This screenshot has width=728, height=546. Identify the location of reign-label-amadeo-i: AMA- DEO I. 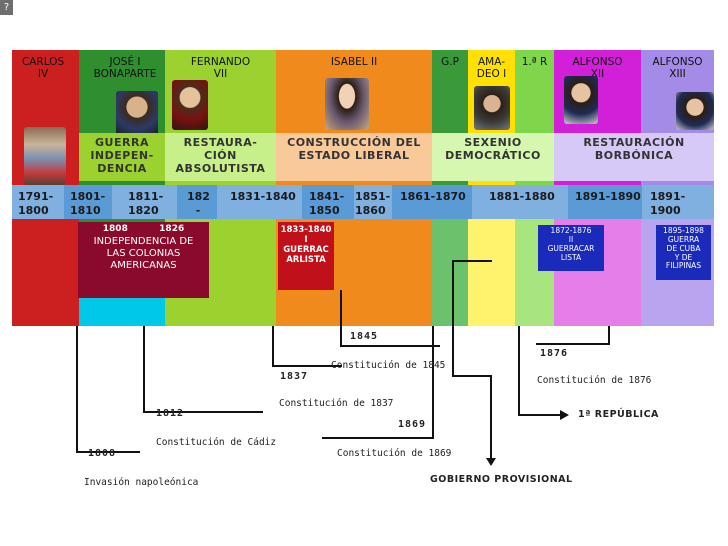
(491, 68).